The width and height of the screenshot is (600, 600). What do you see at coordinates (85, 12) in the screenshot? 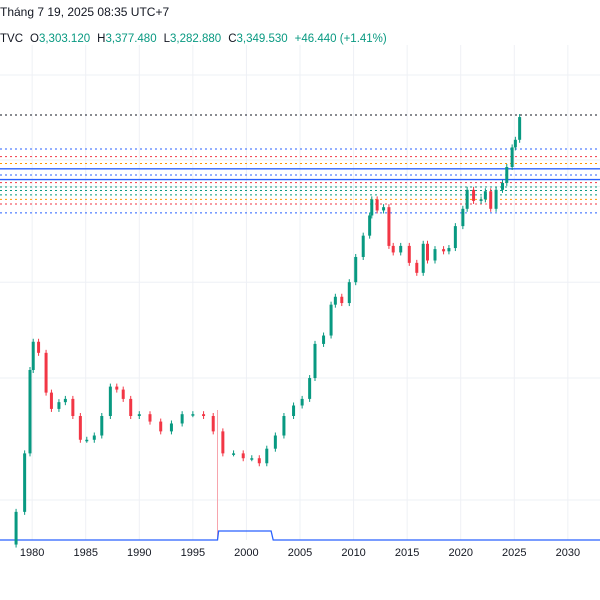
I see `datetime-label: Tháng 7 19, 2025 08:35 UTC+7` at bounding box center [85, 12].